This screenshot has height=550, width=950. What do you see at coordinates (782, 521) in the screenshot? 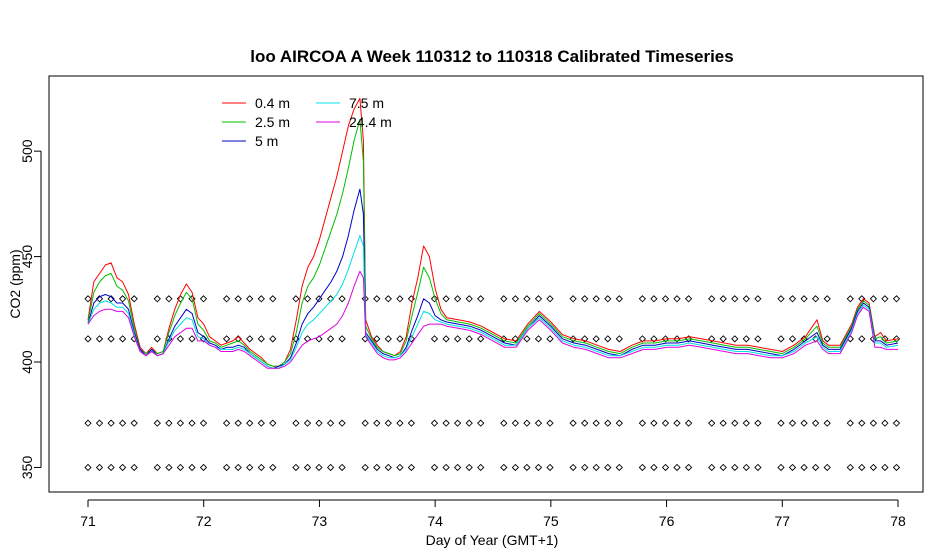
I see `x-tick-label: 77` at bounding box center [782, 521].